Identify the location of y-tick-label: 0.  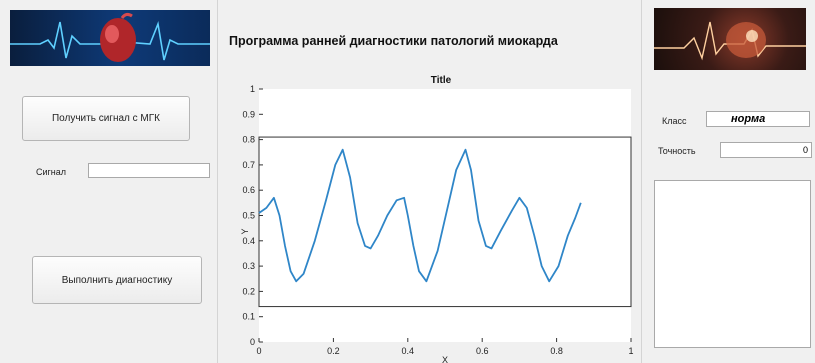
(252, 342).